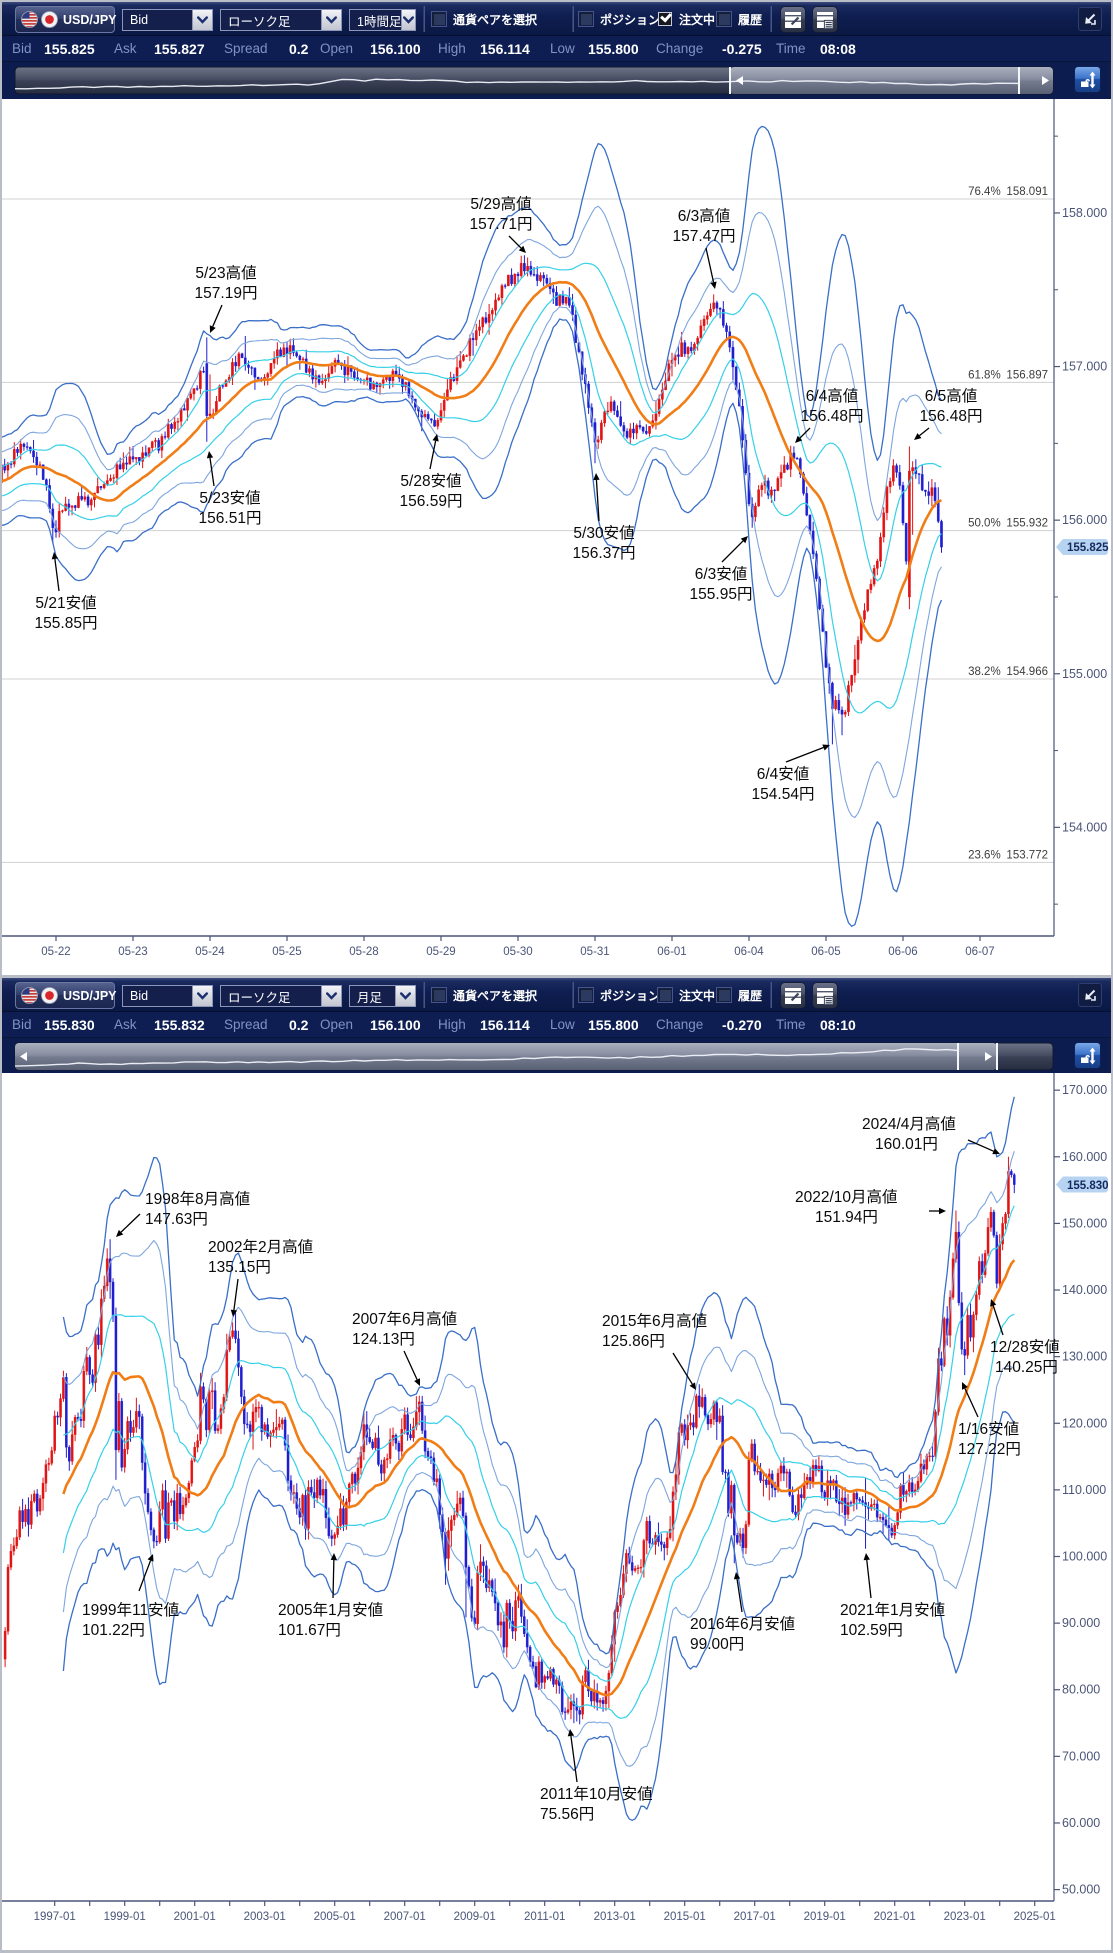 The image size is (1113, 1953). Describe the element at coordinates (408, 20) in the screenshot. I see `chevron-down-icon` at that location.